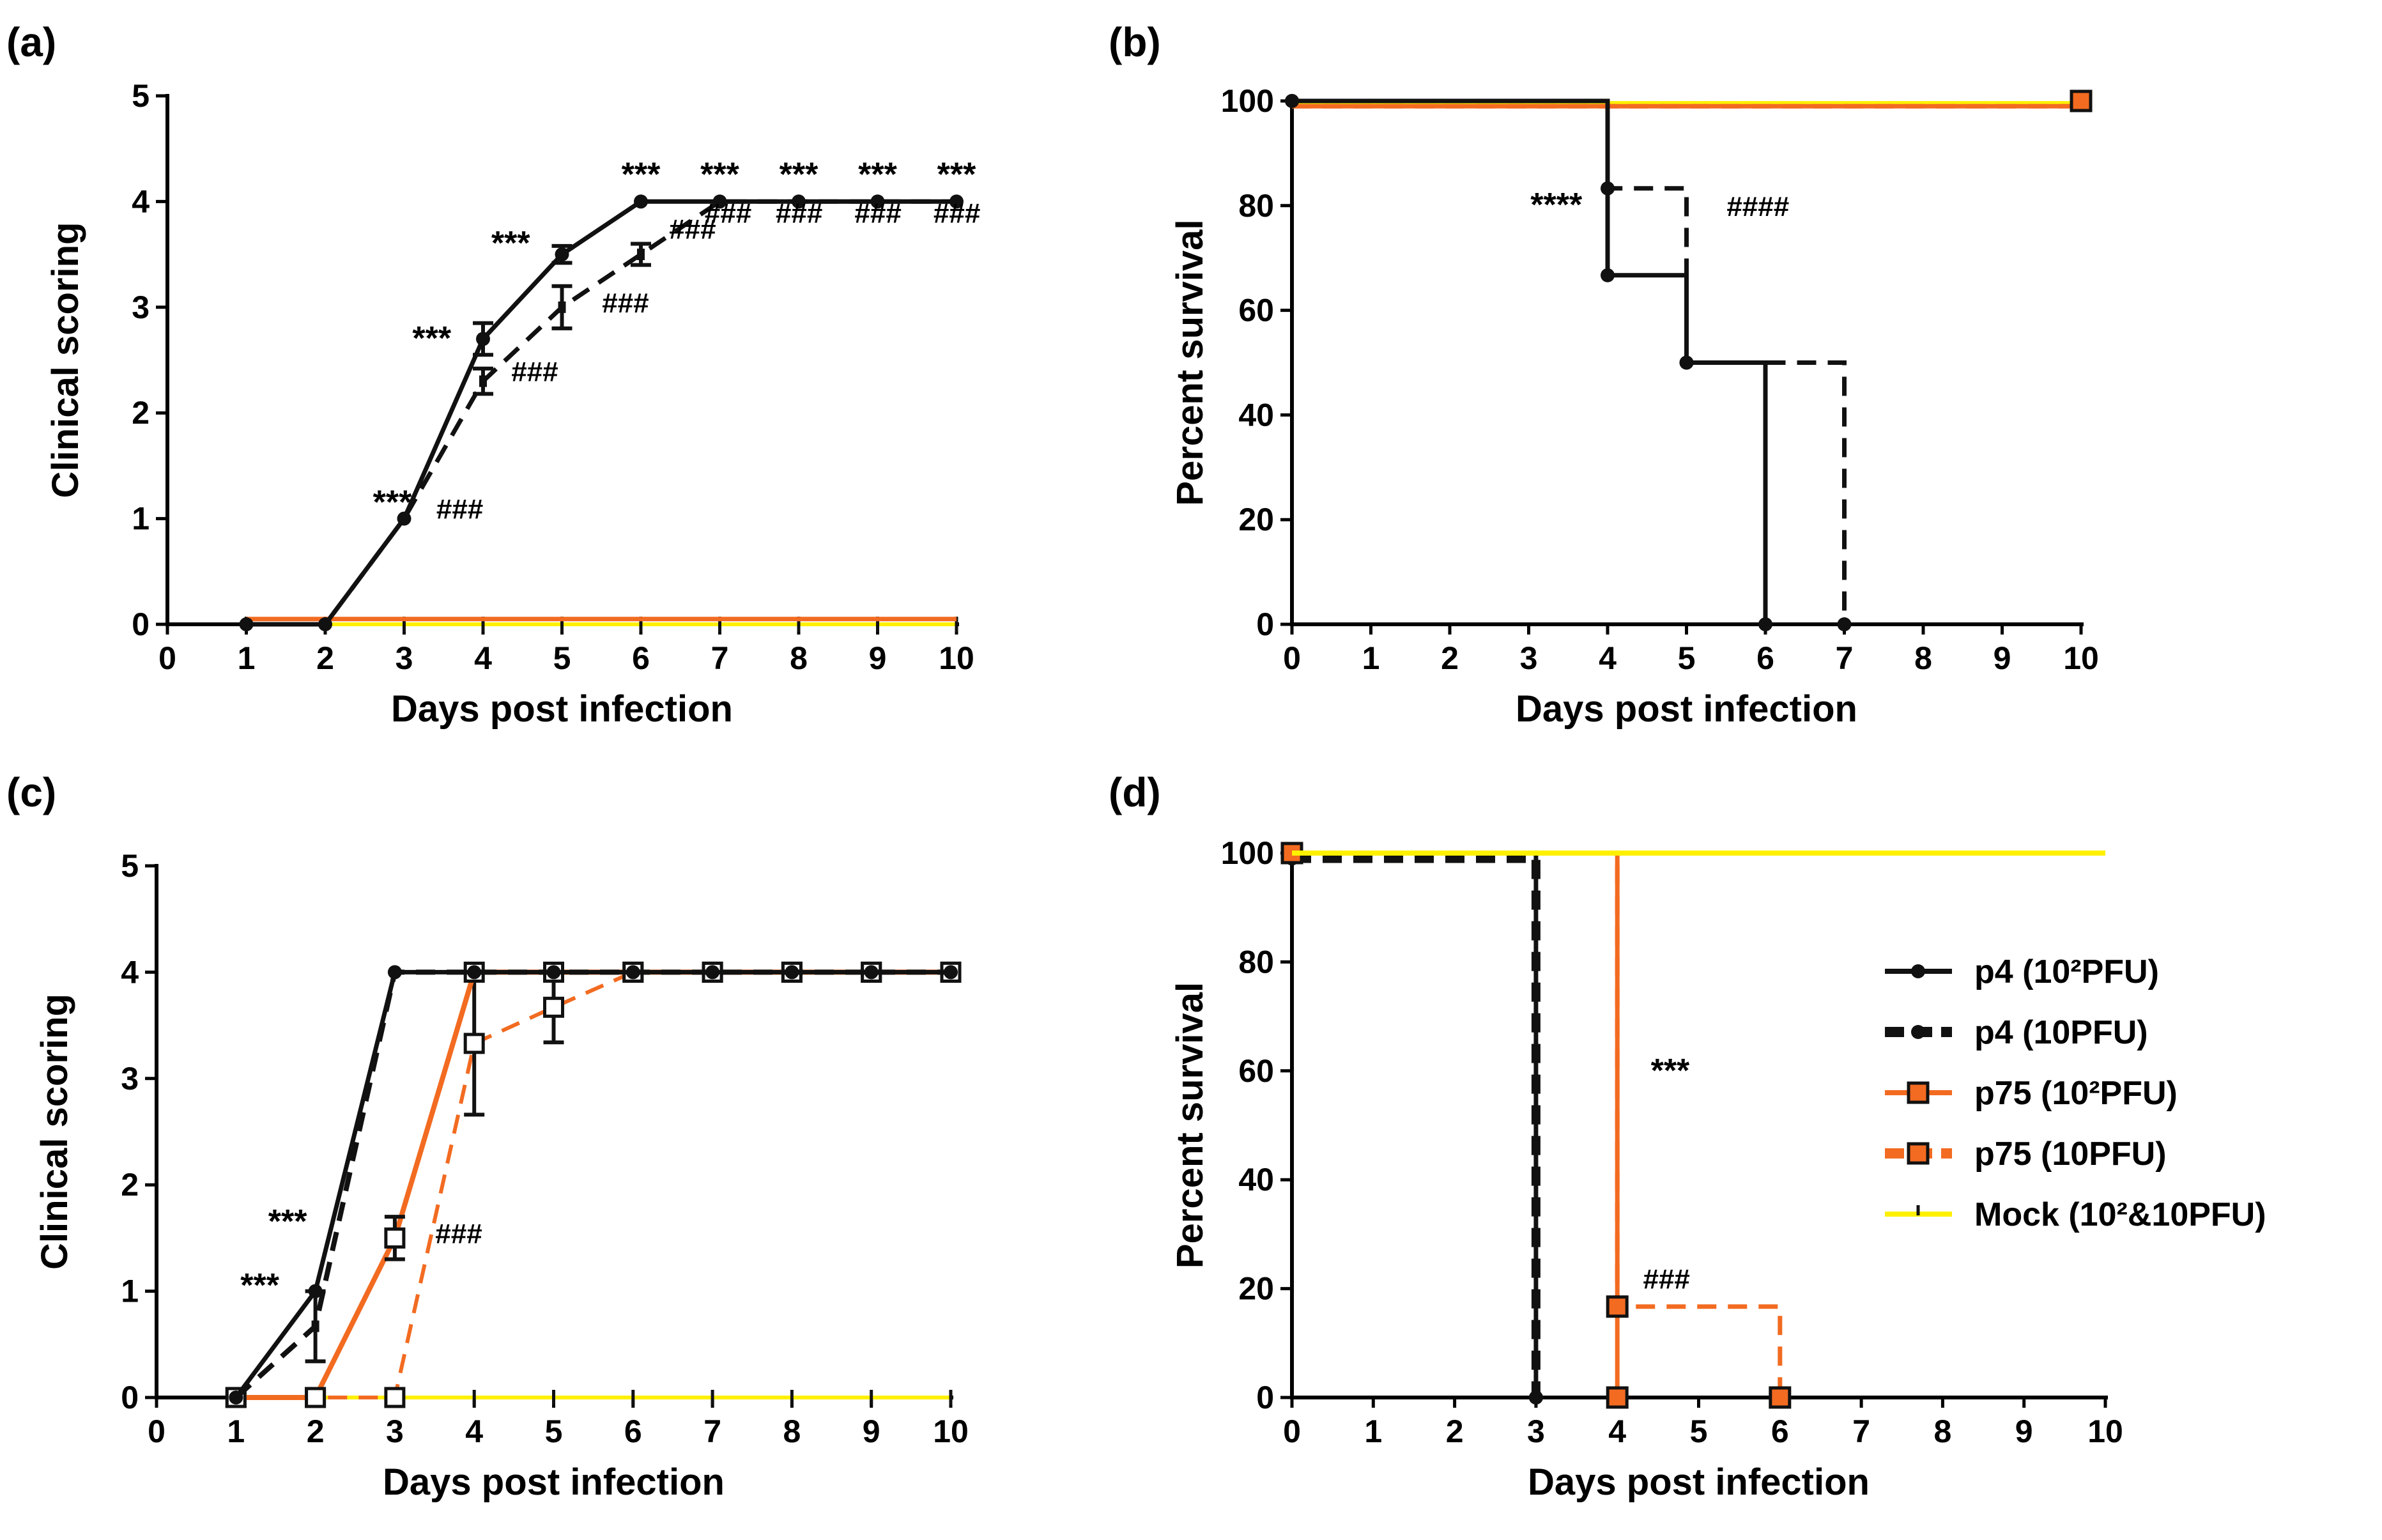 The image size is (2382, 1540). What do you see at coordinates (1256, 310) in the screenshot?
I see `y-tick-label: 60` at bounding box center [1256, 310].